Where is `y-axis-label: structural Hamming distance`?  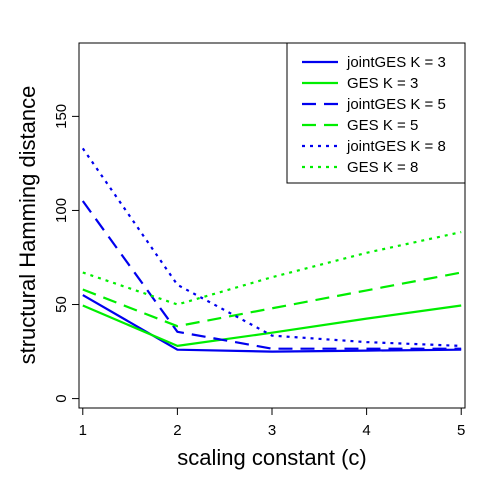
y-axis-label: structural Hamming distance is located at coordinates (27, 225).